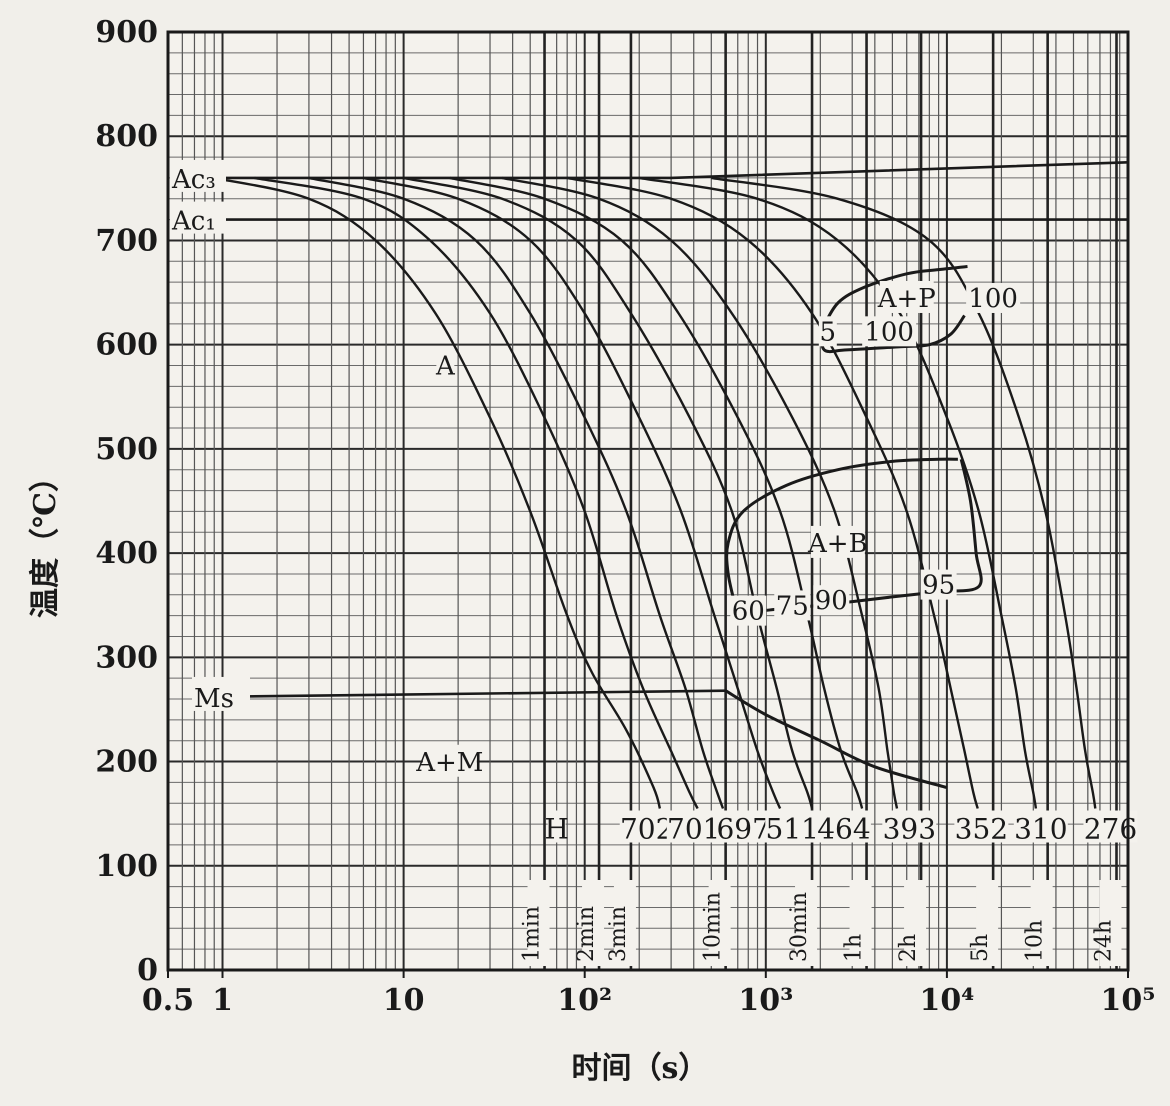  I want to click on ac3-label: Ac₃, so click(193, 180).